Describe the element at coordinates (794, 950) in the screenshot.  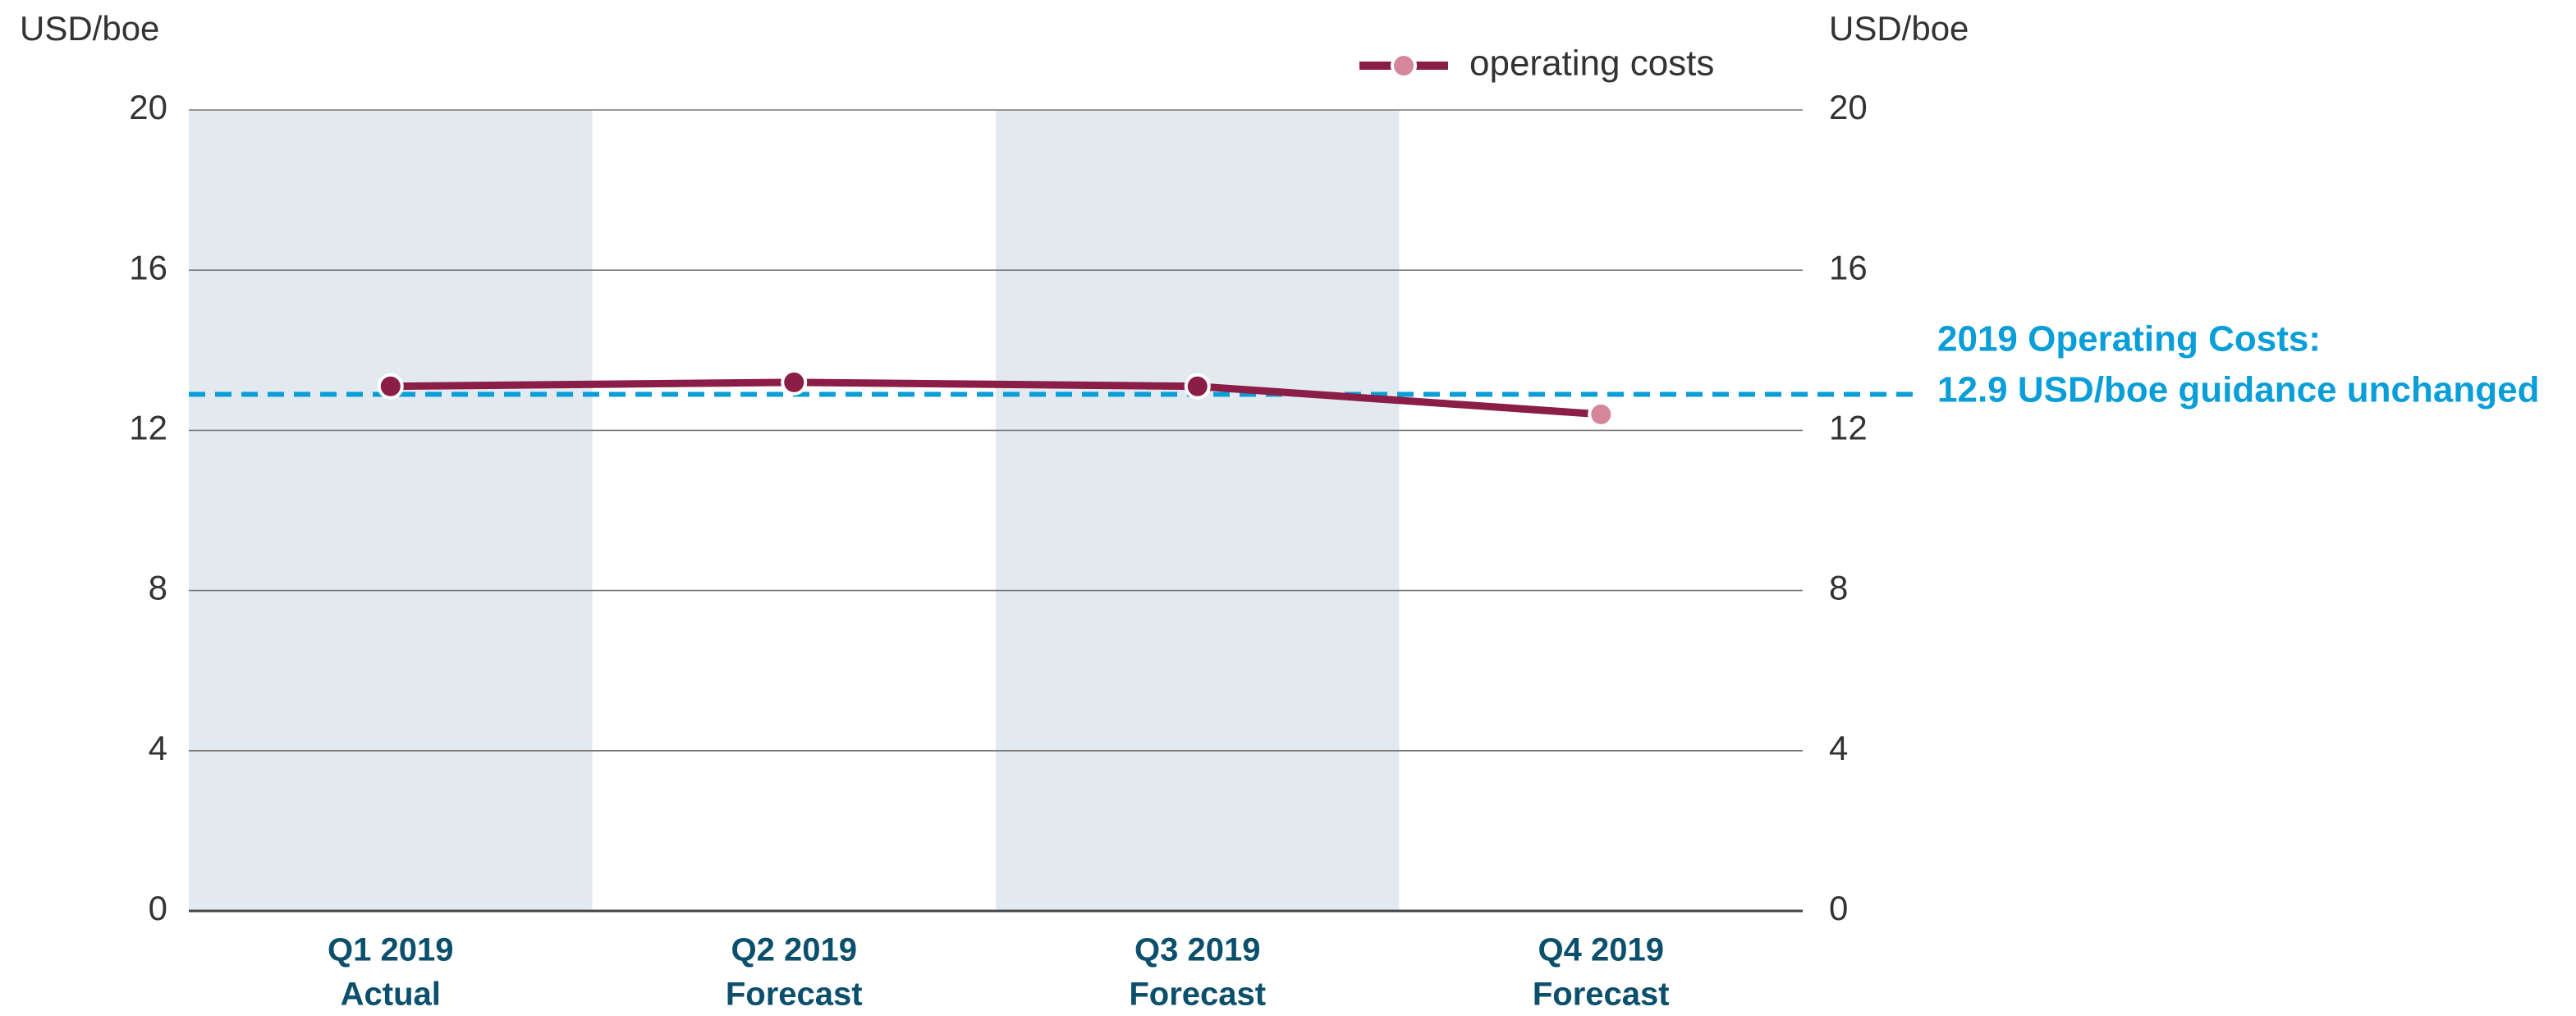
I see `x-tick-label: Q2 2019` at that location.